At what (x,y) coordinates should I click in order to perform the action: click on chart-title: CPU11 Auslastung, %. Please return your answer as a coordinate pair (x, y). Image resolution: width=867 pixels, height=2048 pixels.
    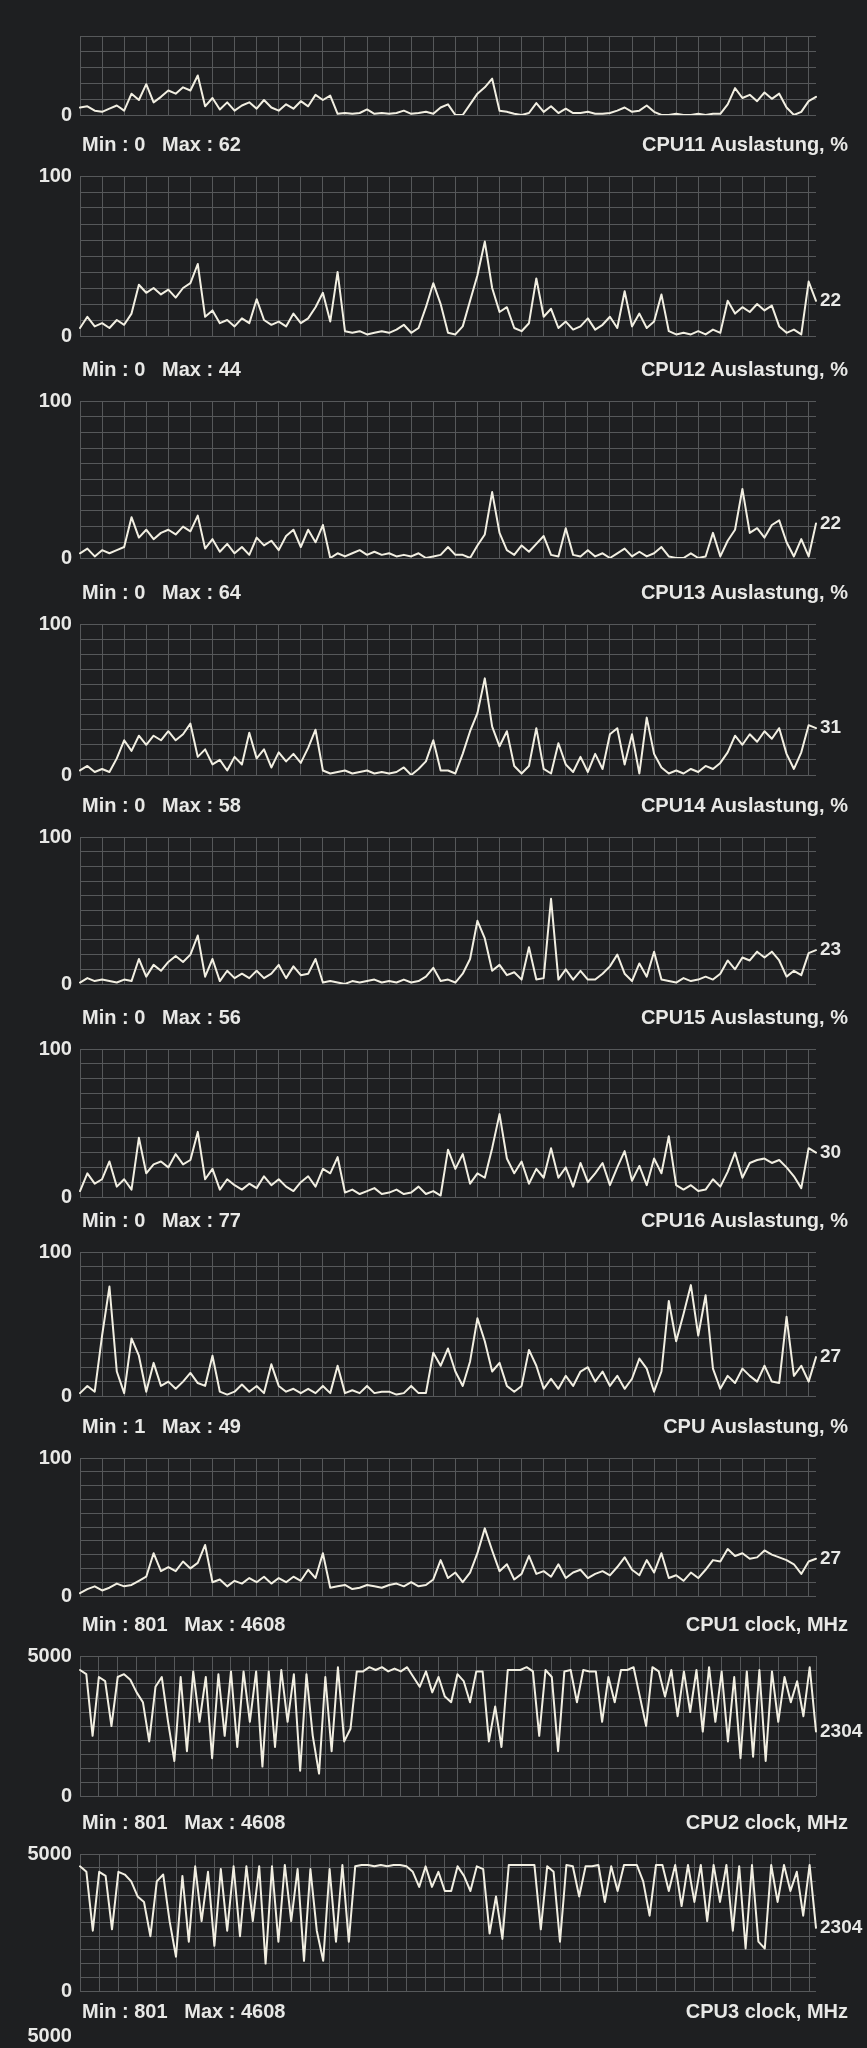
    Looking at the image, I should click on (745, 144).